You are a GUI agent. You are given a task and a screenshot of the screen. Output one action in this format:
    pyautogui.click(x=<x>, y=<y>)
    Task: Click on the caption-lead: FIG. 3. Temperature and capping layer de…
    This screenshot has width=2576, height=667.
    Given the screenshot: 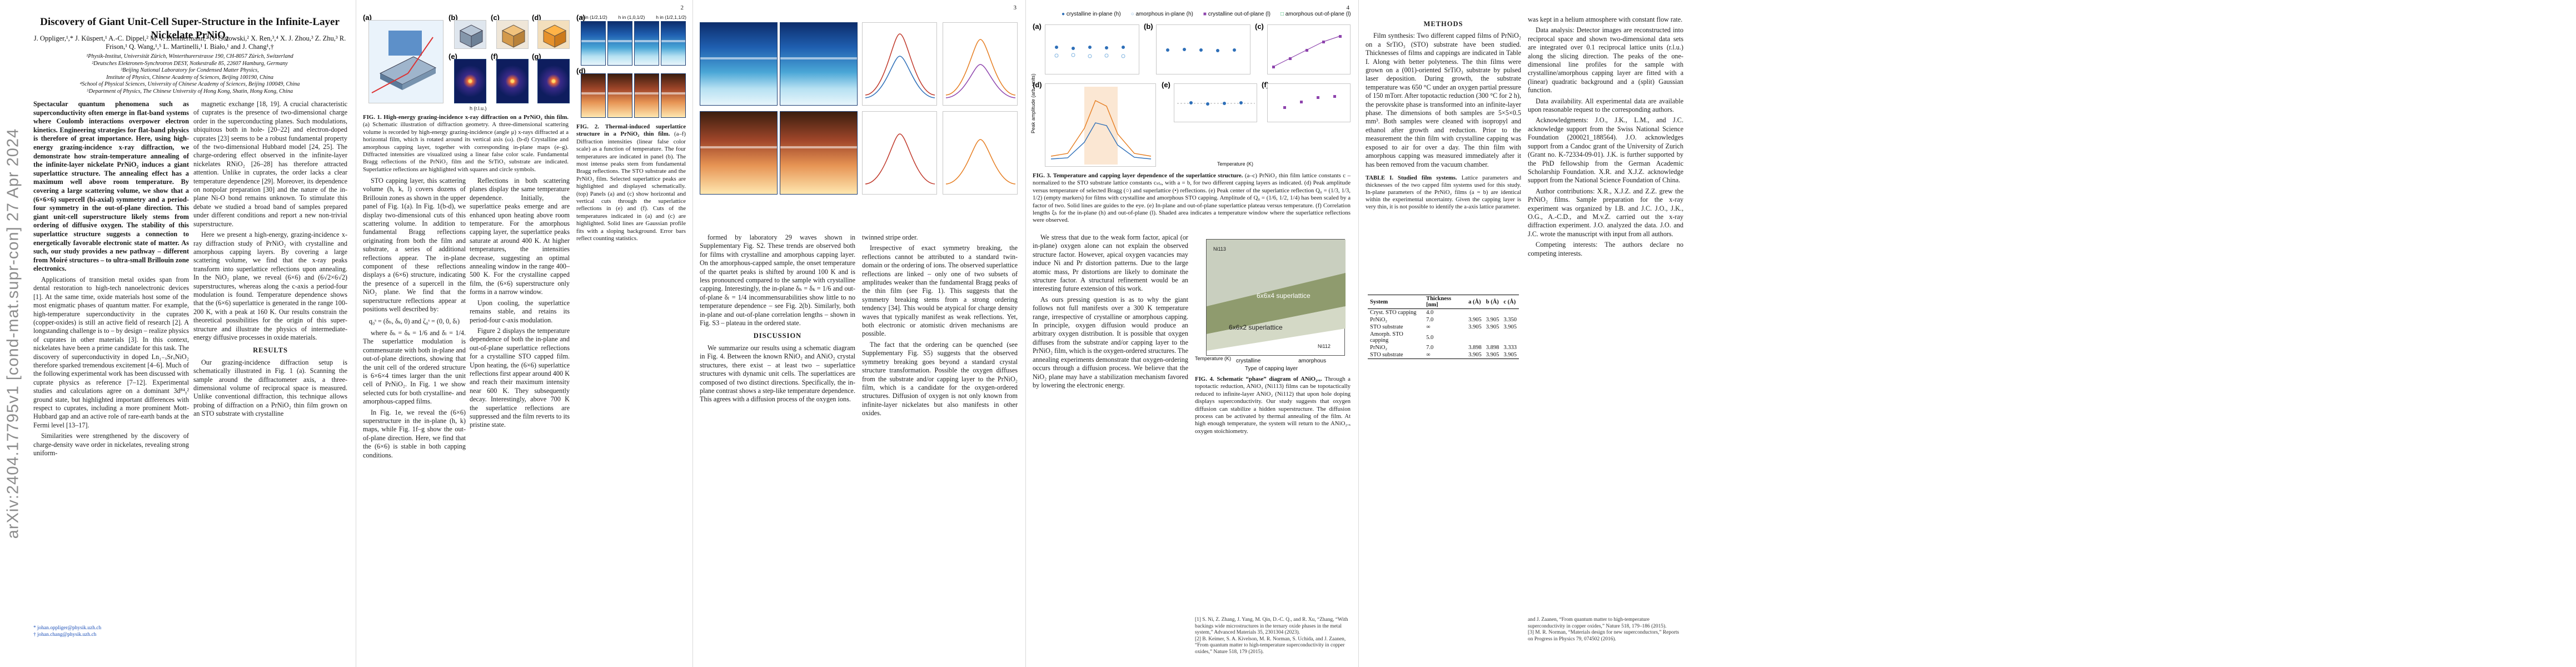 What is the action you would take?
    pyautogui.click(x=1138, y=175)
    